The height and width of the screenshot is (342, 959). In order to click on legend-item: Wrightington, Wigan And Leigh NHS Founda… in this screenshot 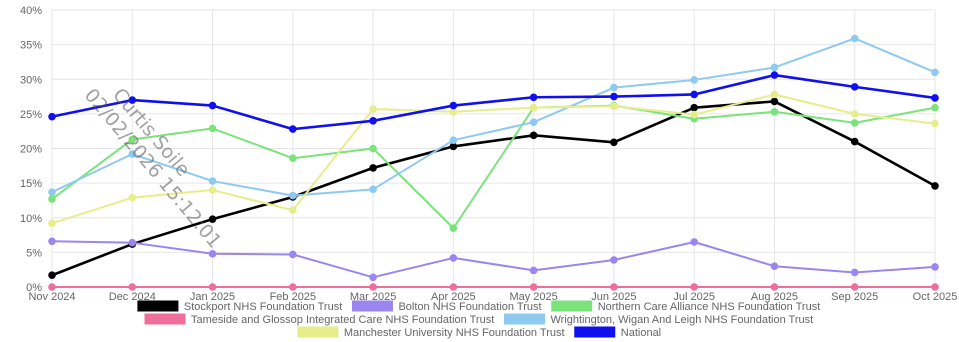, I will do `click(658, 319)`.